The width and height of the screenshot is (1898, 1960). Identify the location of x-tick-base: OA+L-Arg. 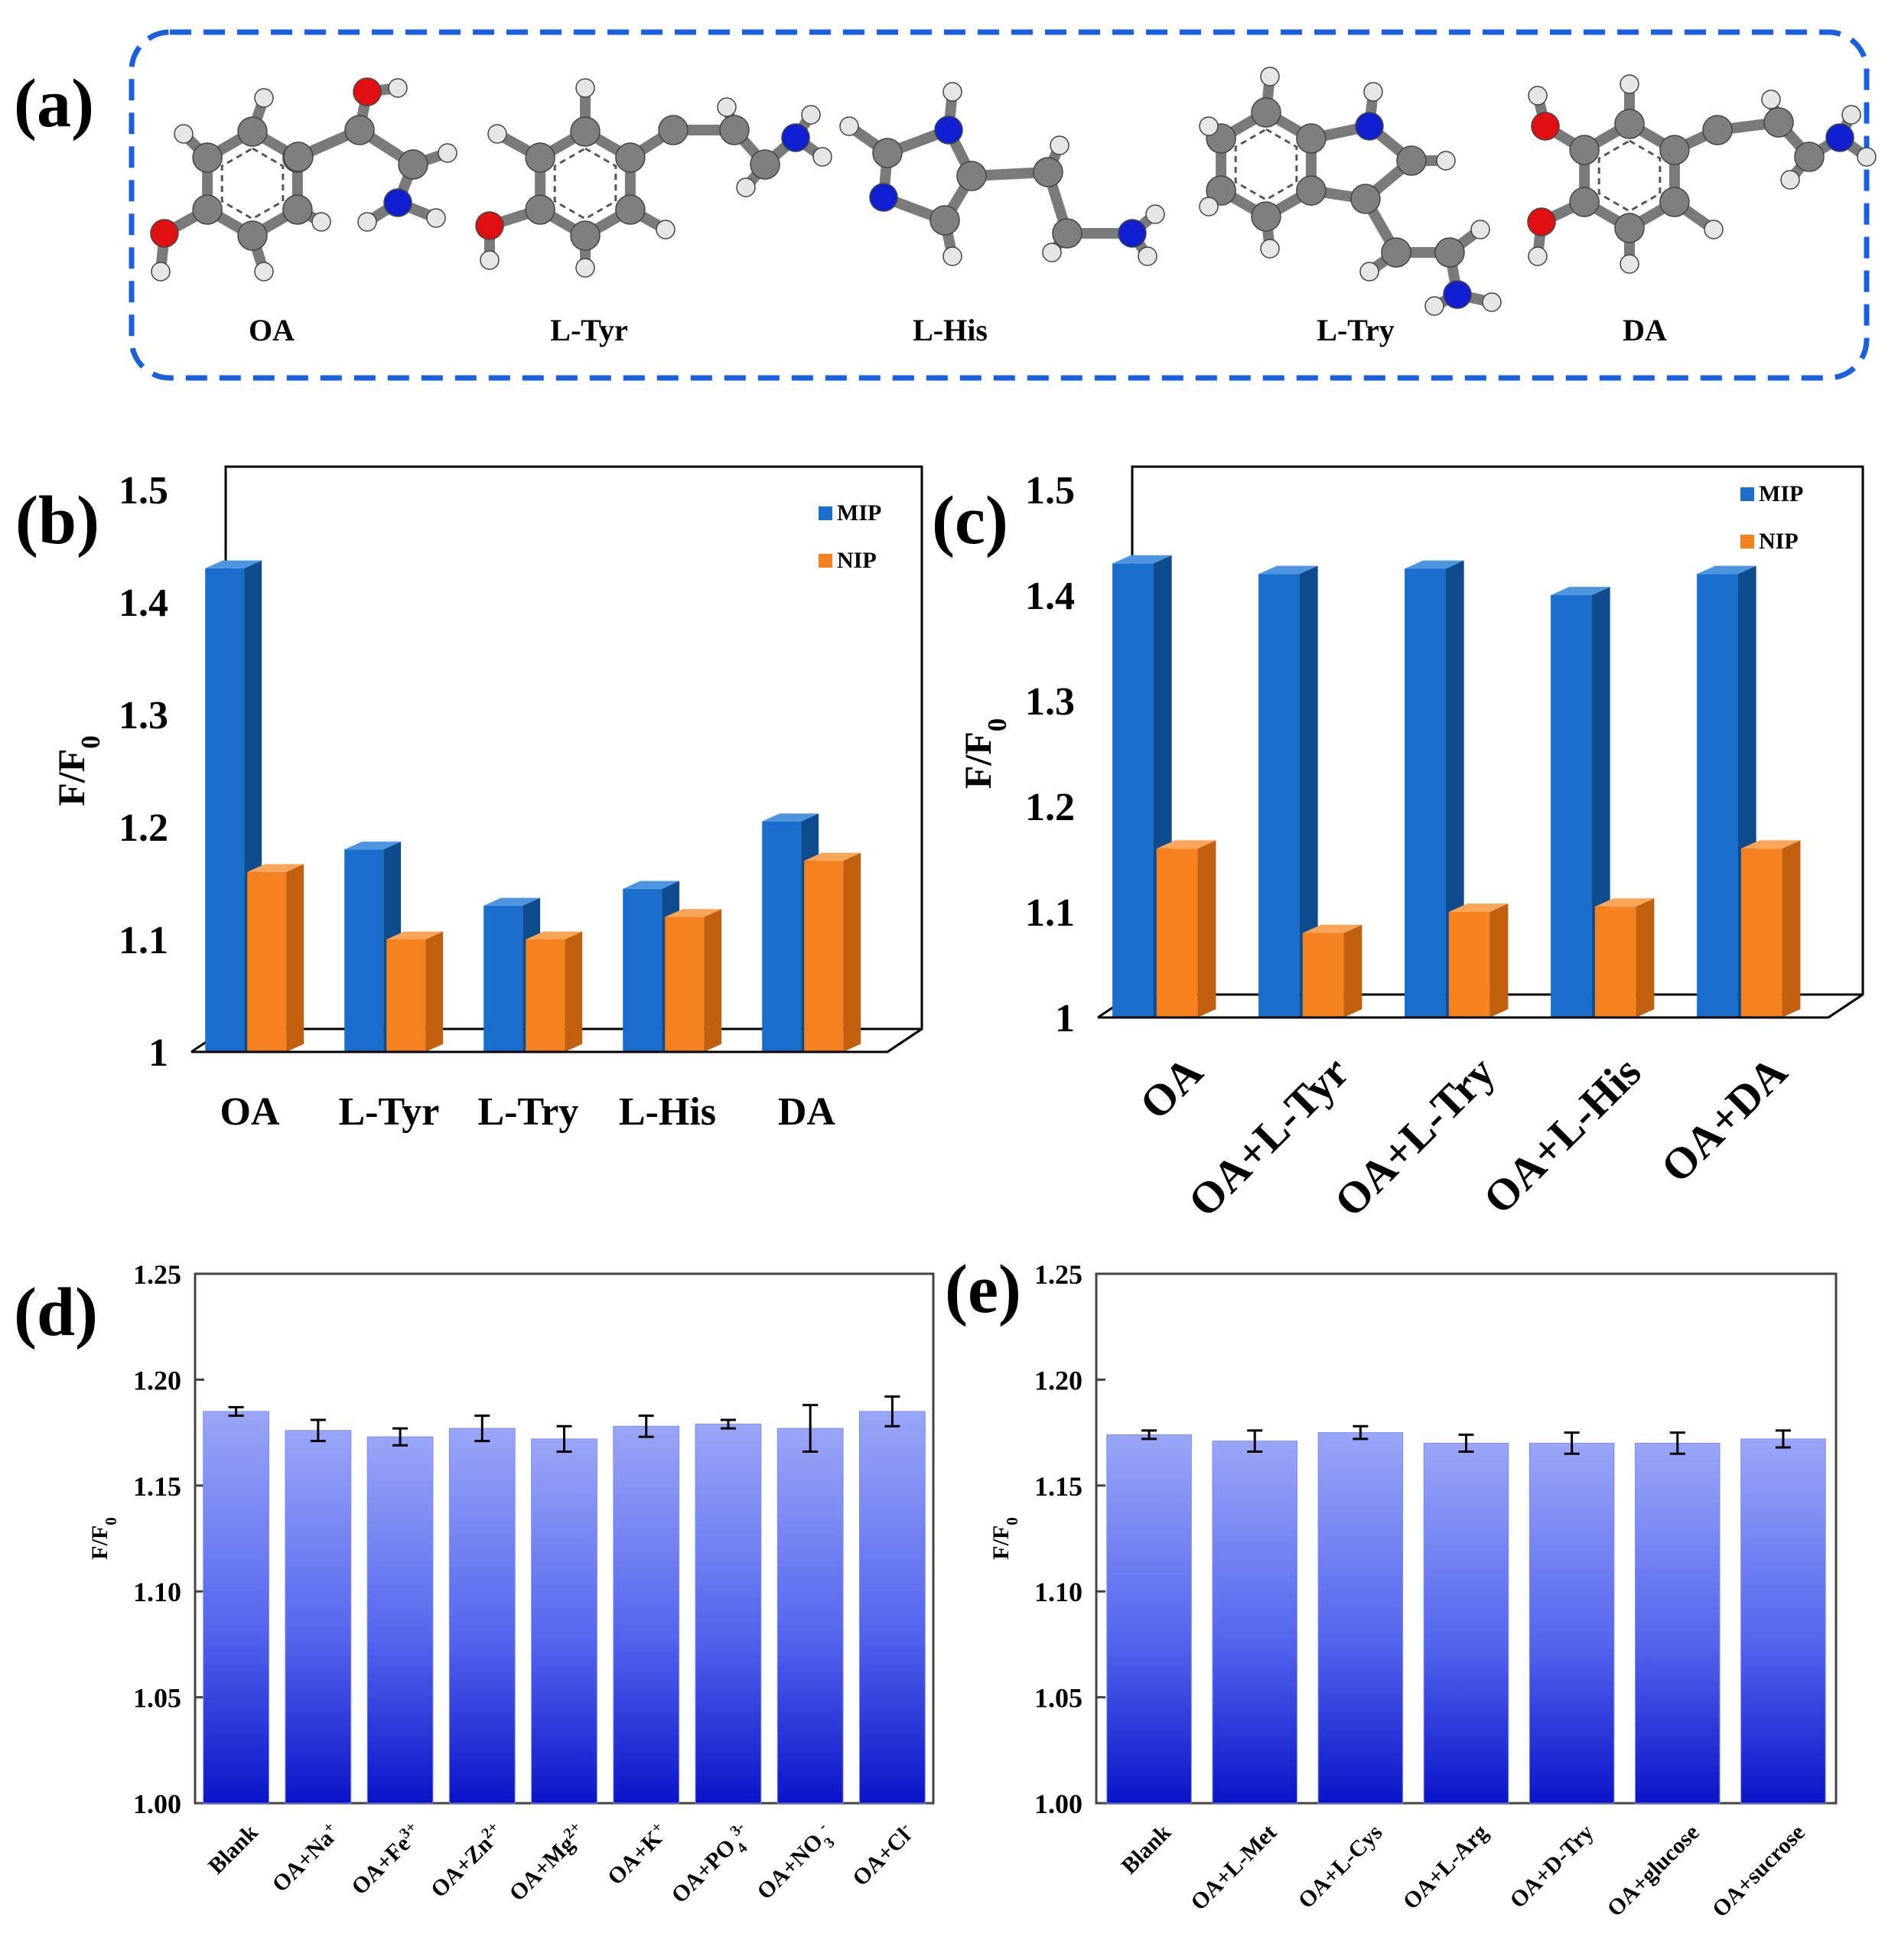
(1445, 1867).